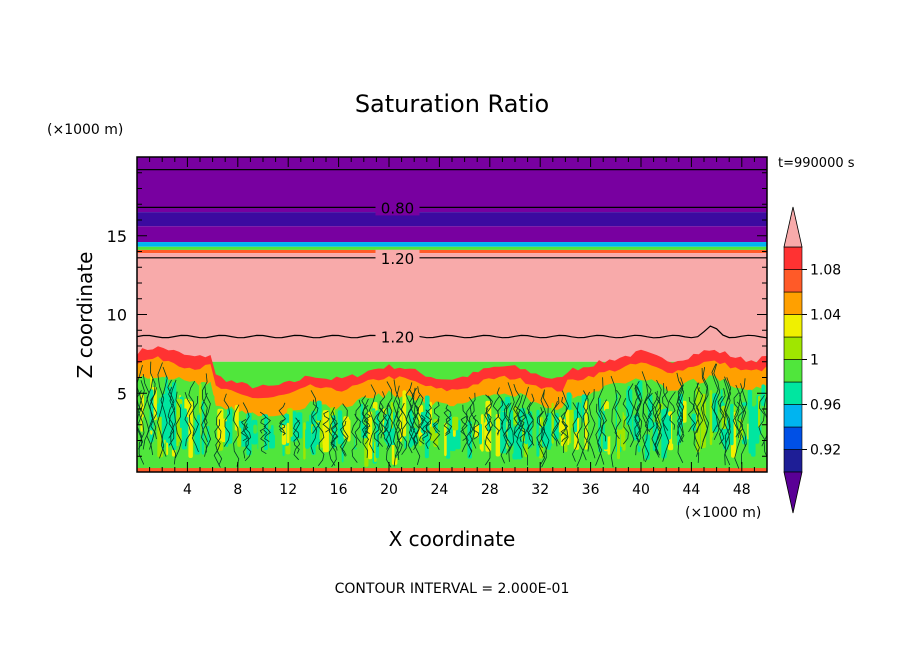 This screenshot has height=654, width=904. I want to click on x-tick-label: 4, so click(187, 490).